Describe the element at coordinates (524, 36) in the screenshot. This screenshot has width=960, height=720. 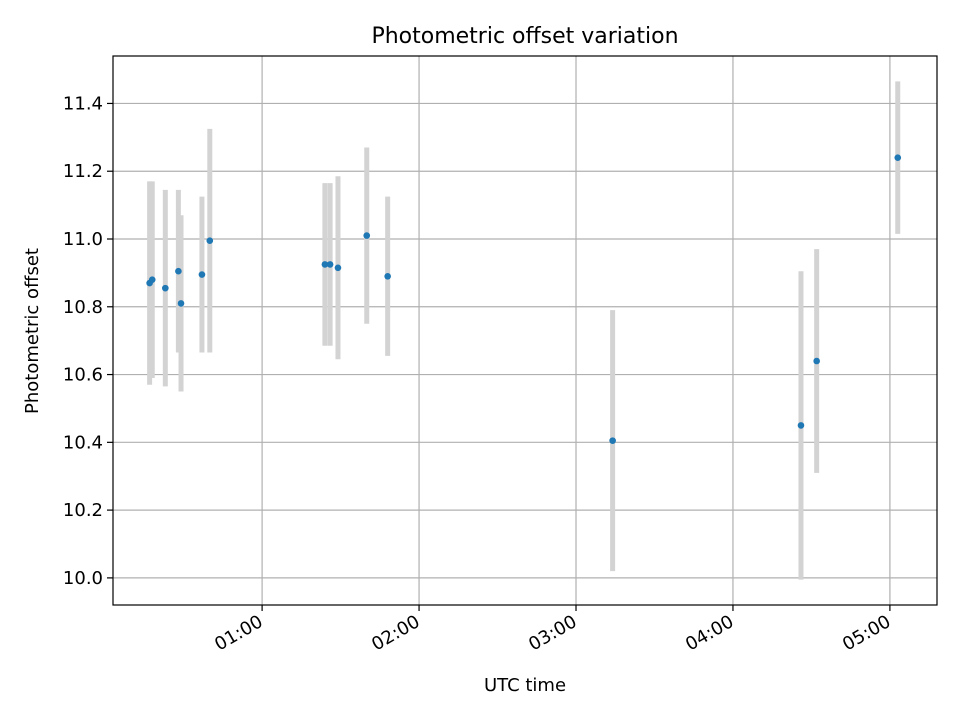
I see `chart-title: Photometric offset variation` at that location.